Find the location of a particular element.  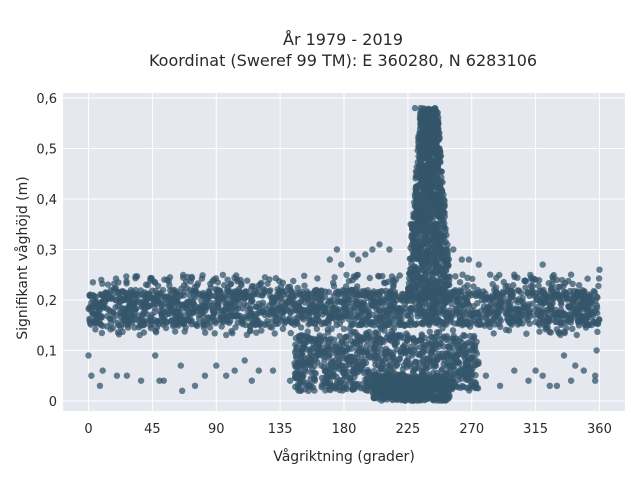

x-tick-label: 90 is located at coordinates (216, 429).